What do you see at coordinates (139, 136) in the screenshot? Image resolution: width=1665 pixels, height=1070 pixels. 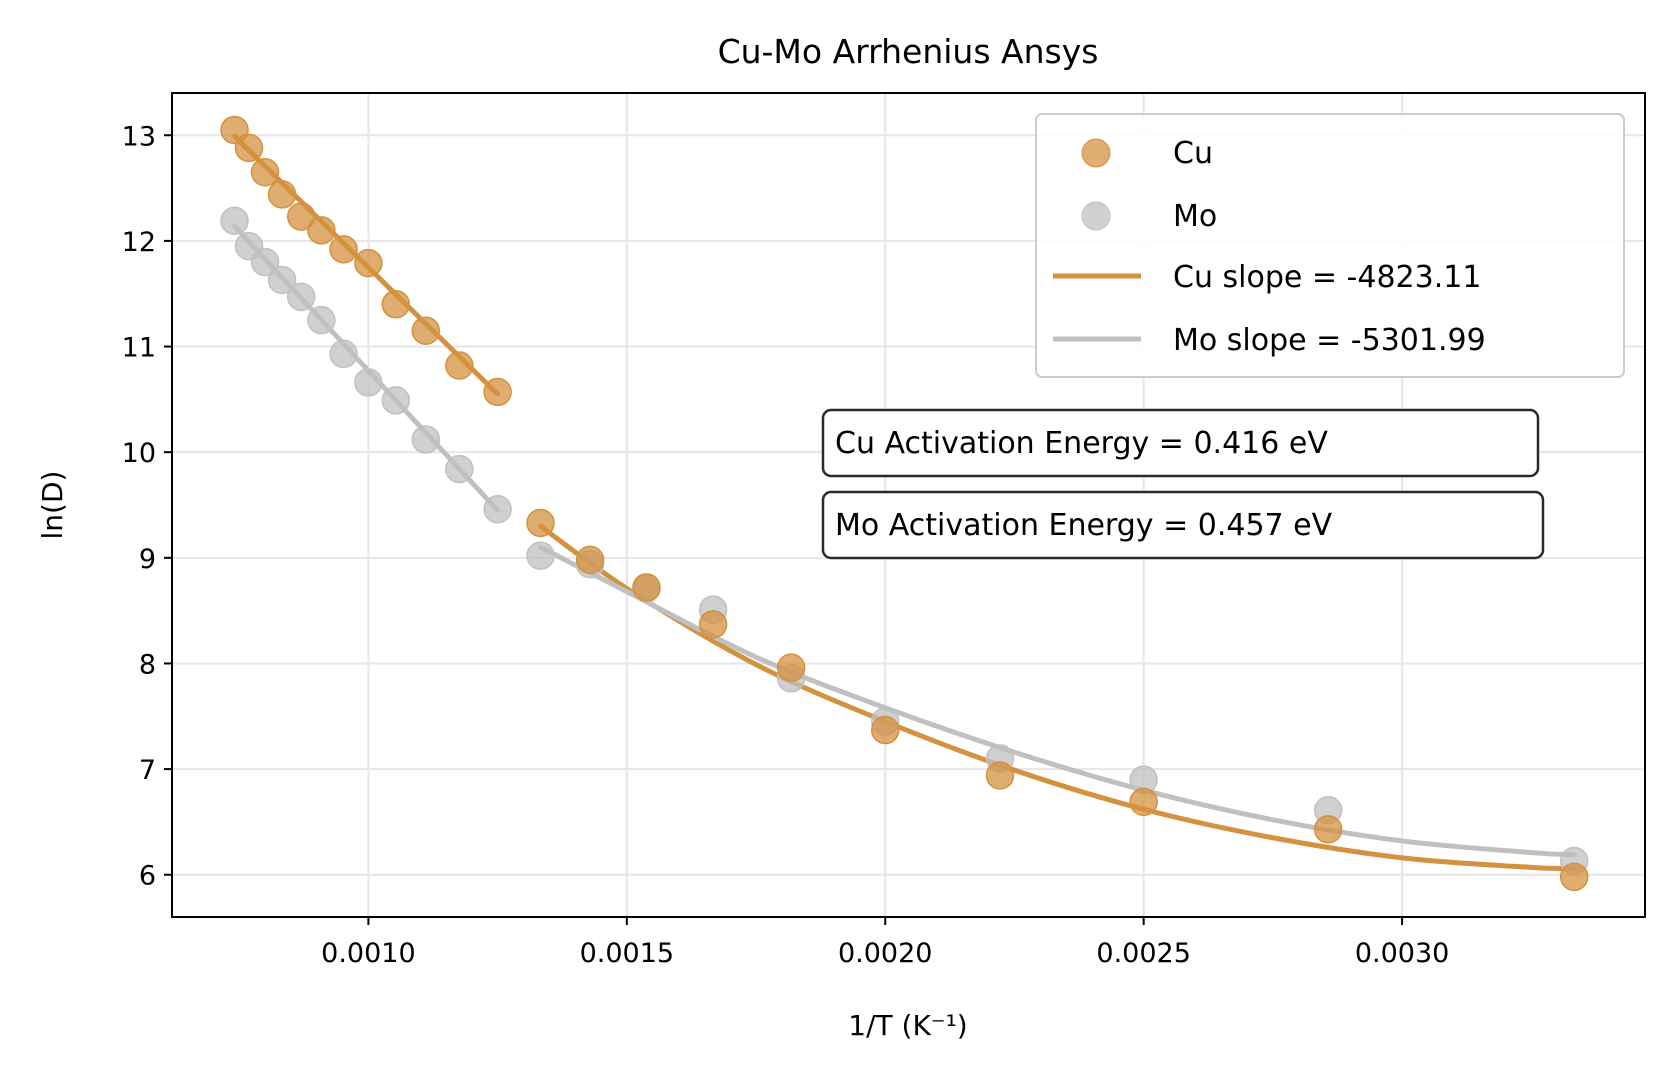 I see `y-tick-label: 13` at bounding box center [139, 136].